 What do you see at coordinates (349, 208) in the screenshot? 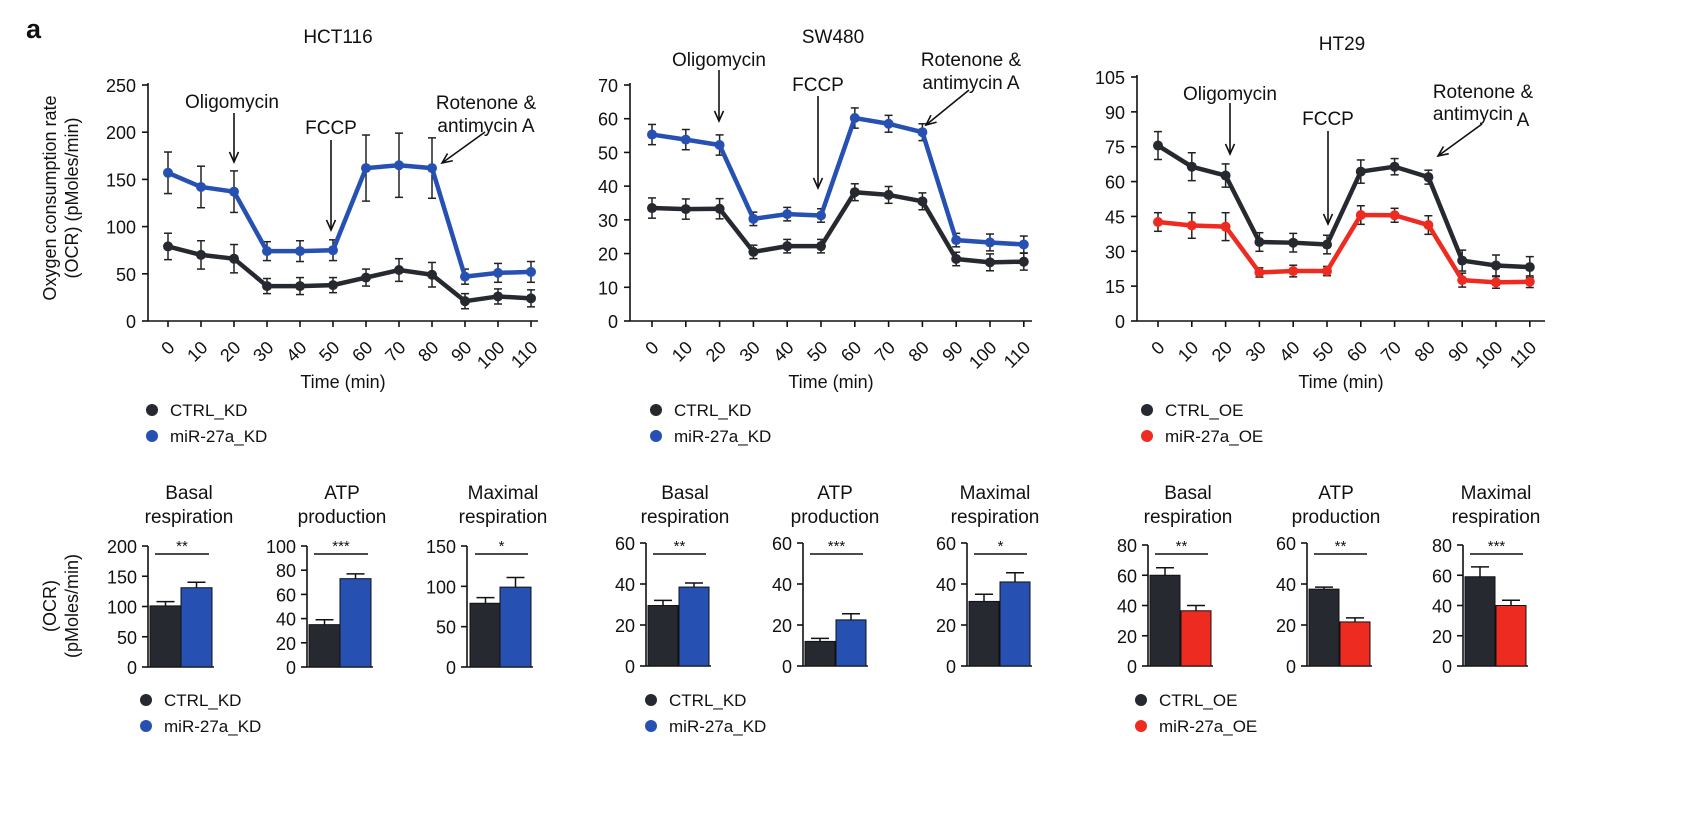
I see `series-miR-27a_KD` at bounding box center [349, 208].